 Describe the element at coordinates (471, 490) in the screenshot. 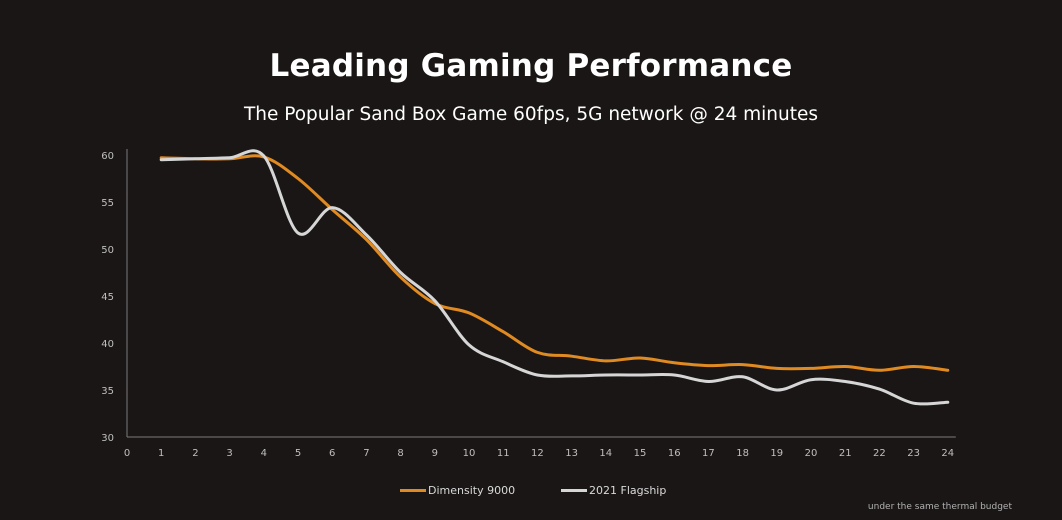

I see `legend-label-dimensity-9000: Dimensity 9000` at that location.